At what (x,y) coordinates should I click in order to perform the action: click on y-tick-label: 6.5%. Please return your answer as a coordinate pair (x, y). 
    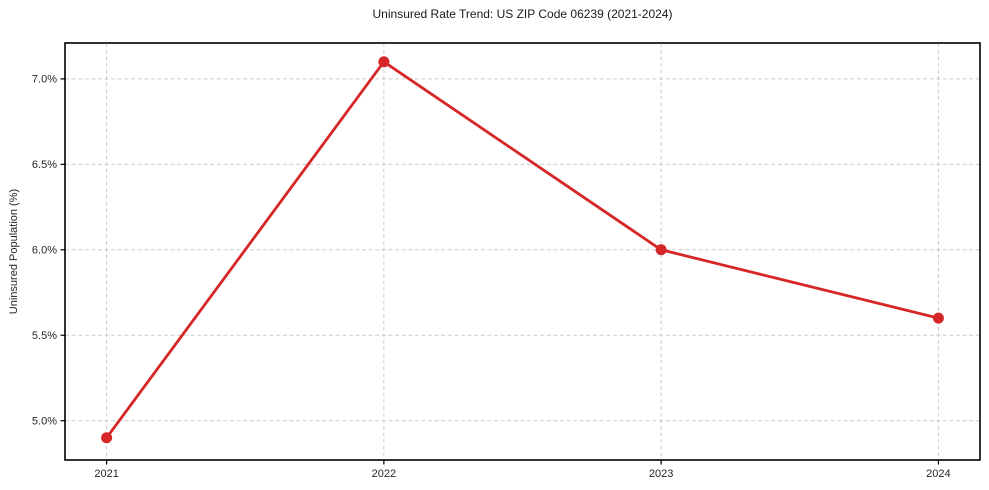
    Looking at the image, I should click on (44, 165).